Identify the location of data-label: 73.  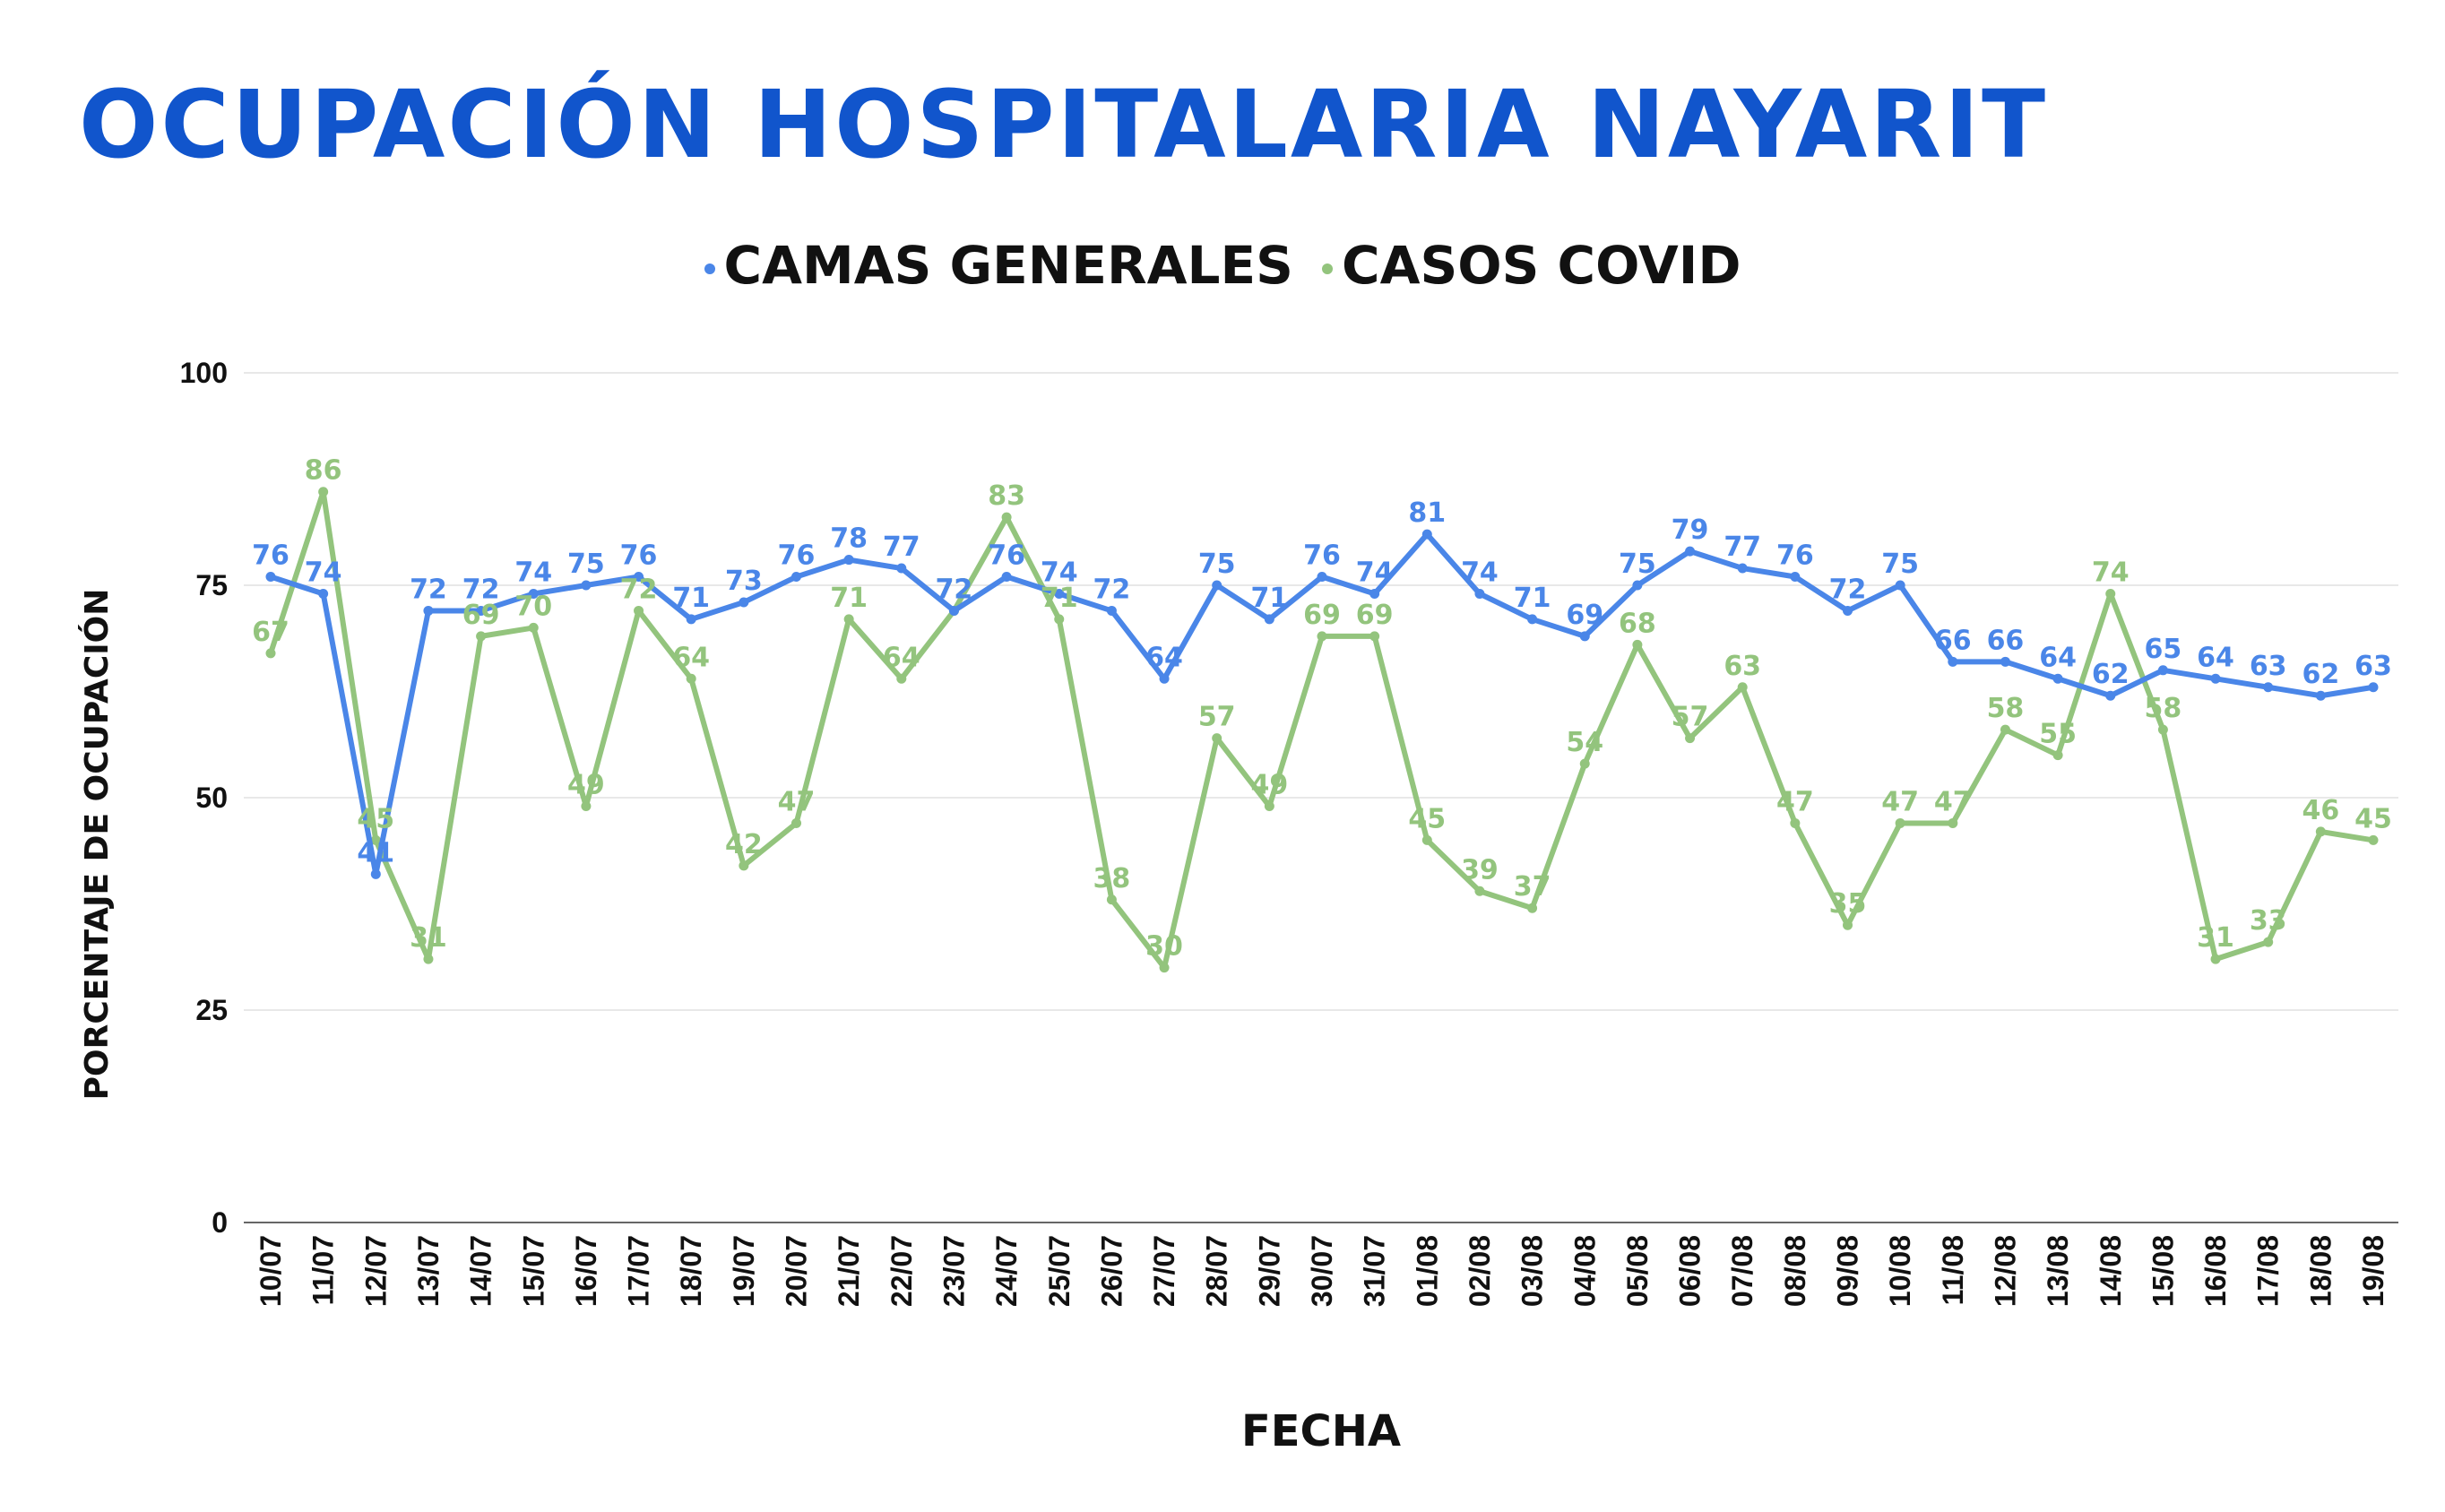
(744, 581).